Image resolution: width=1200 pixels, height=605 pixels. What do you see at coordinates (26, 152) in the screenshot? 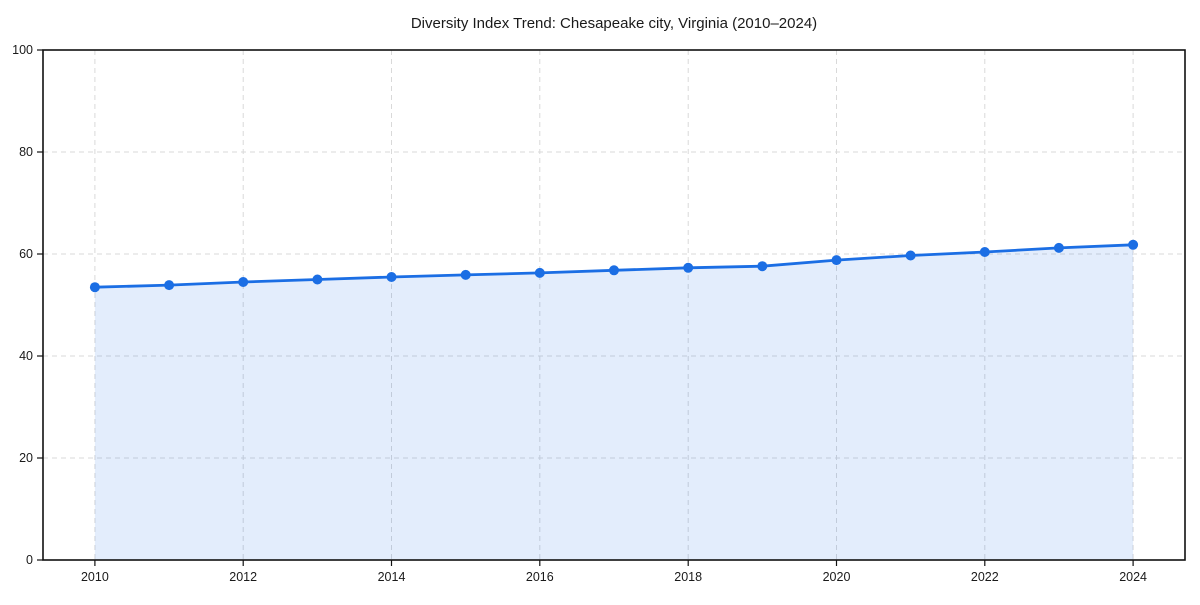
I see `y-tick-label: 80` at bounding box center [26, 152].